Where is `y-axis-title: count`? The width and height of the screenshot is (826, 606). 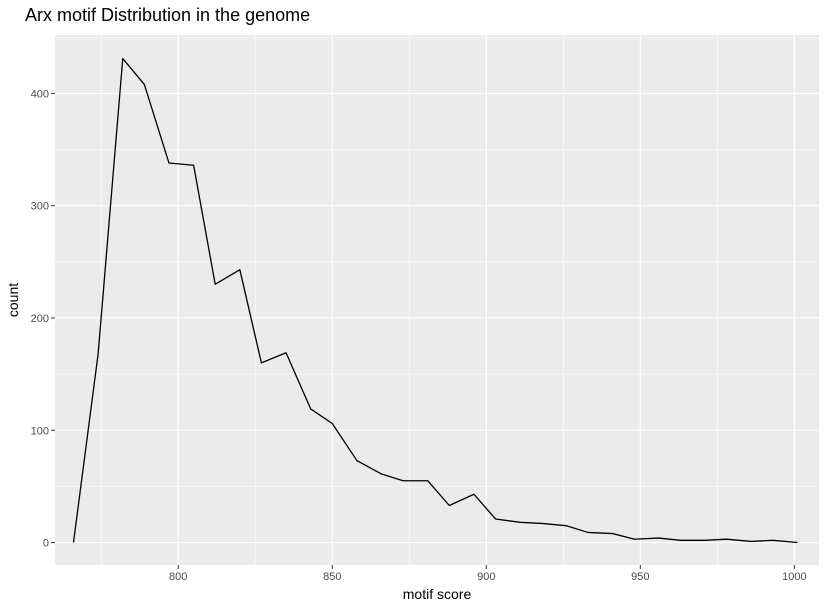 y-axis-title: count is located at coordinates (13, 300).